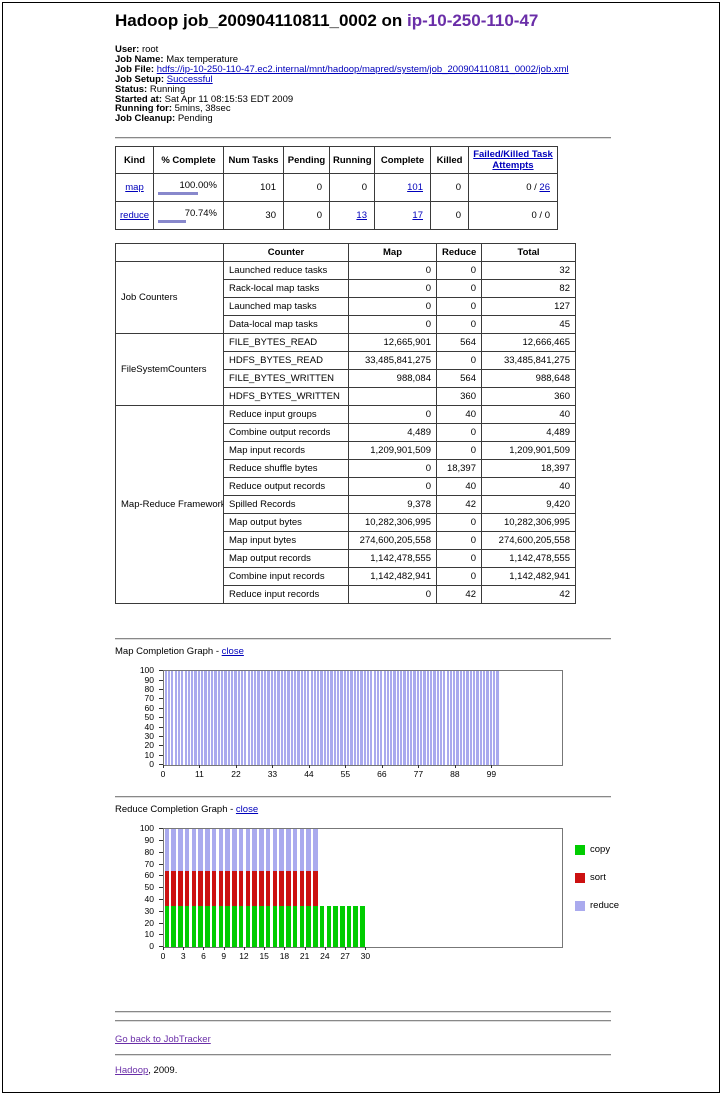 The width and height of the screenshot is (722, 1106). What do you see at coordinates (163, 774) in the screenshot?
I see `x-tick-label: 0` at bounding box center [163, 774].